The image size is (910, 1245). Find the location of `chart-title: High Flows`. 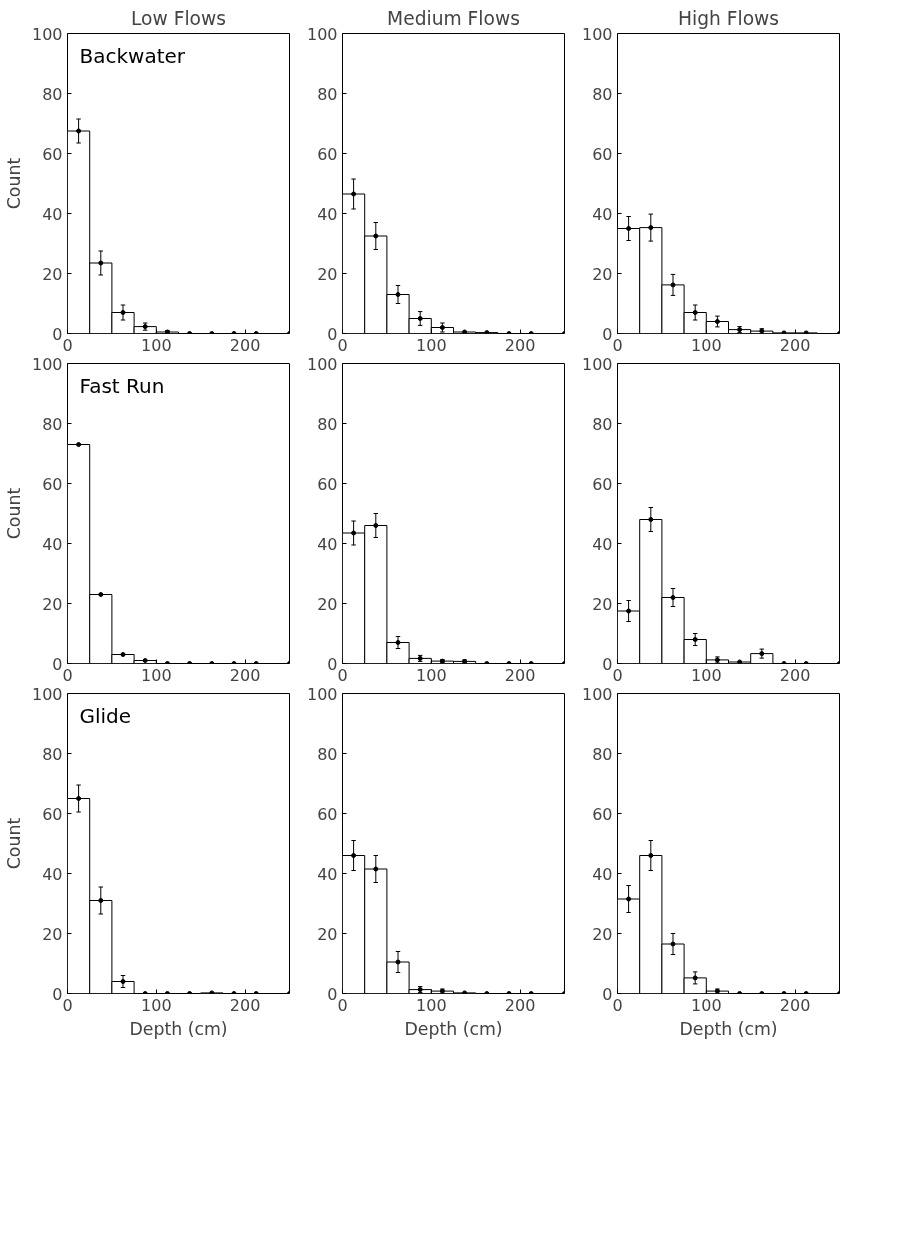

chart-title: High Flows is located at coordinates (728, 18).